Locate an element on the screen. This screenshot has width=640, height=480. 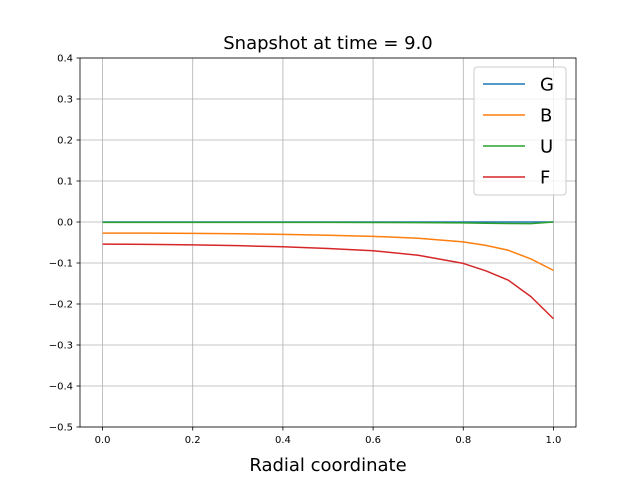
series-line-b is located at coordinates (328, 252).